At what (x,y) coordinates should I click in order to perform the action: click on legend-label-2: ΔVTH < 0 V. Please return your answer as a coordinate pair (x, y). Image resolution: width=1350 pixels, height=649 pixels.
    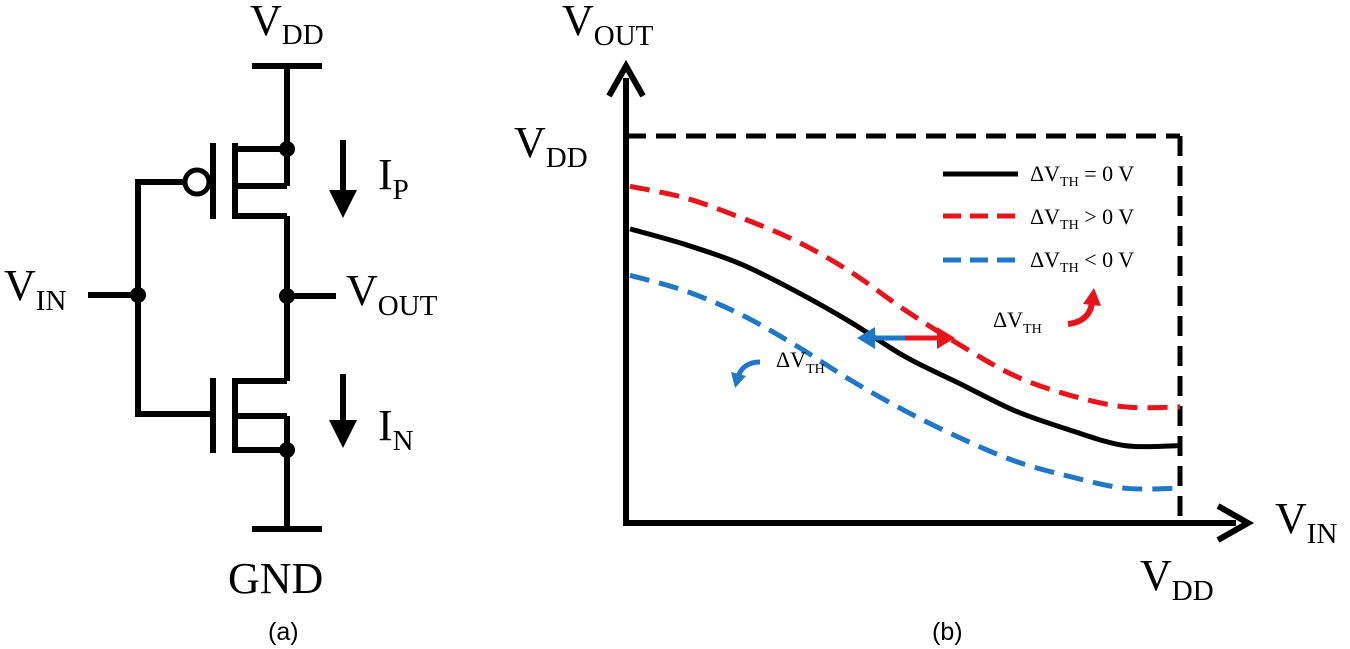
    Looking at the image, I should click on (1082, 261).